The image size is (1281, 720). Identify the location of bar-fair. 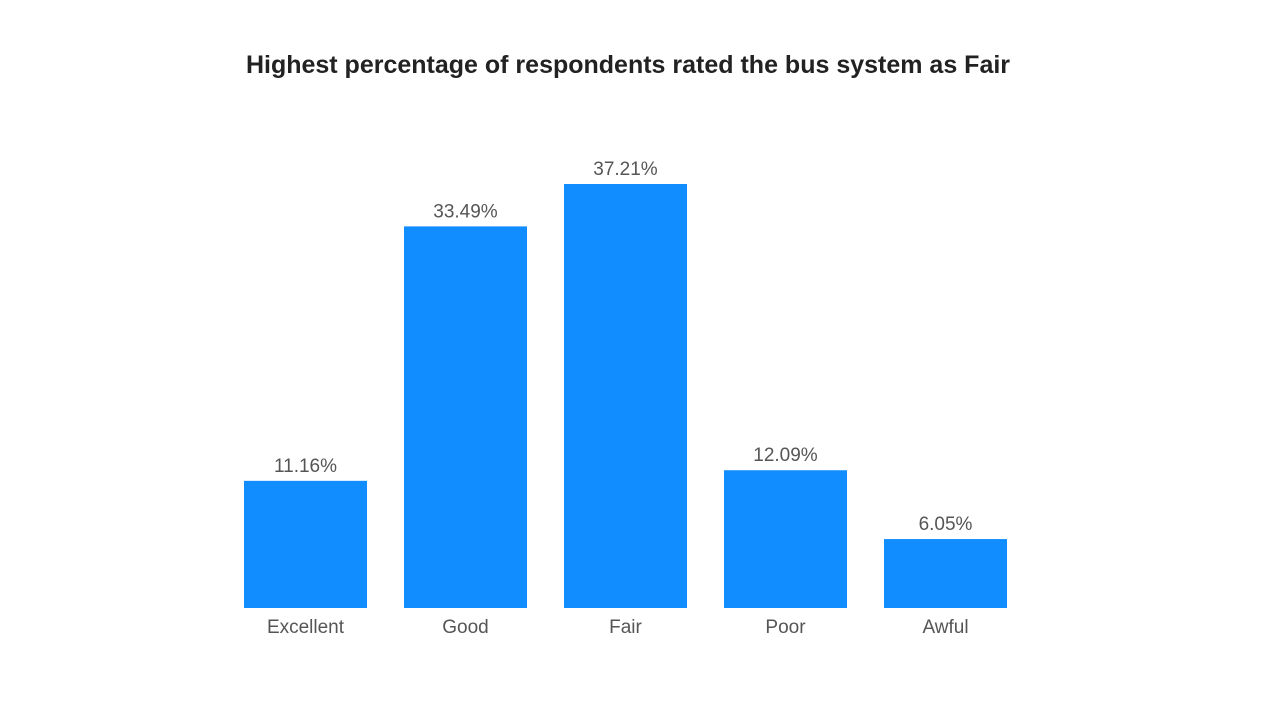
(625, 396).